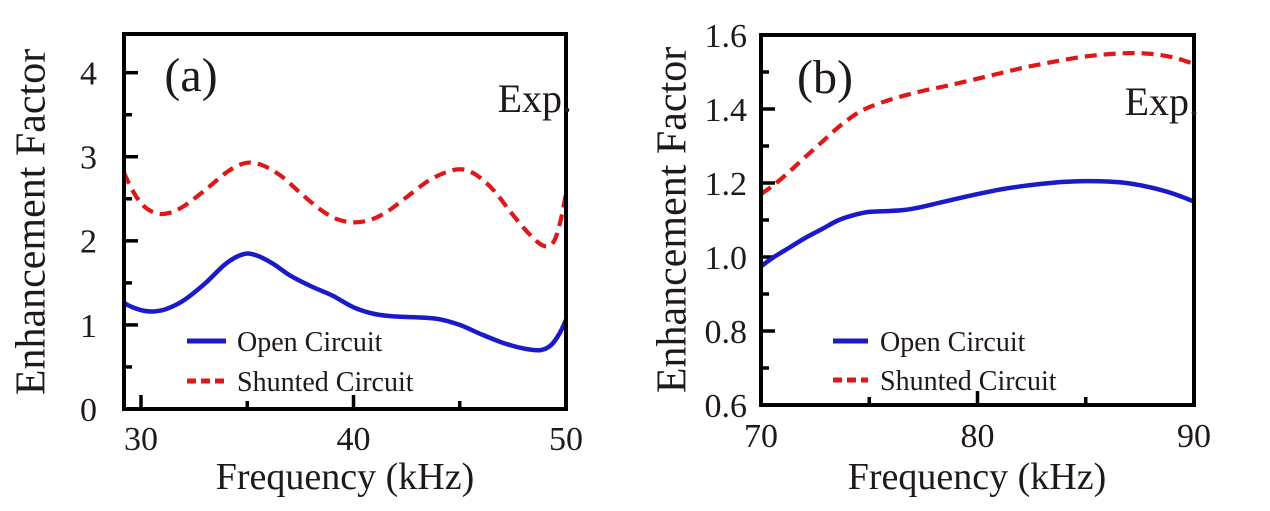 The width and height of the screenshot is (1270, 511). I want to click on shunted-circuit-curve-b, so click(977, 123).